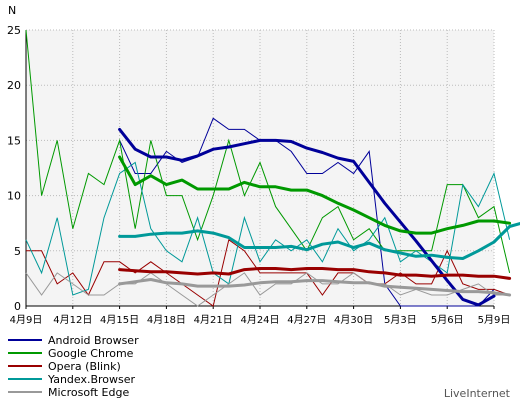 The image size is (520, 405). What do you see at coordinates (494, 320) in the screenshot?
I see `x-tick-label: 5月9日` at bounding box center [494, 320].